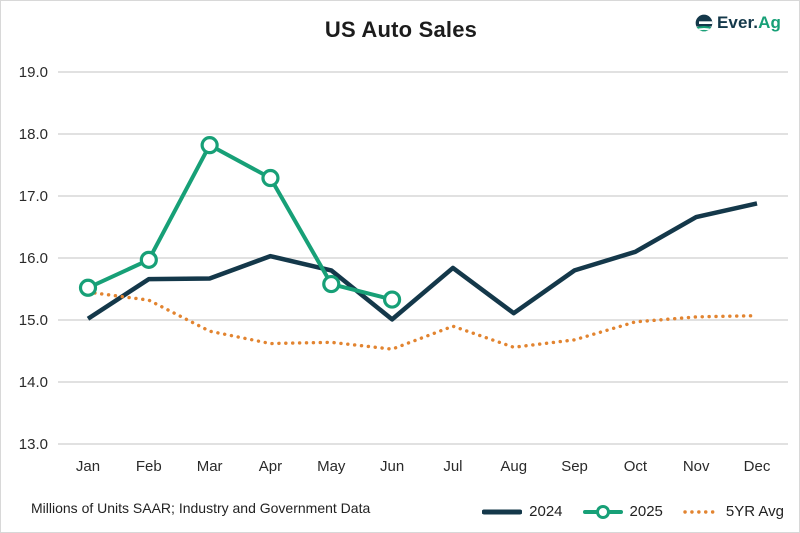 The image size is (800, 533). I want to click on x-axis-tick-label: Aug, so click(513, 466).